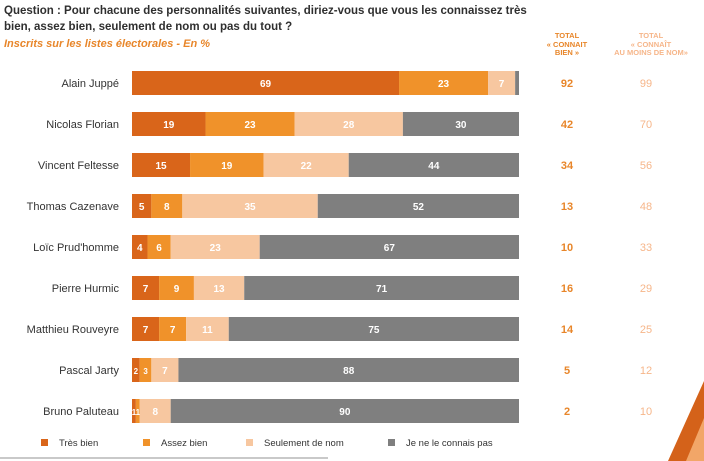 Image resolution: width=704 pixels, height=461 pixels. I want to click on total-connait-bien-value: 92, so click(567, 84).